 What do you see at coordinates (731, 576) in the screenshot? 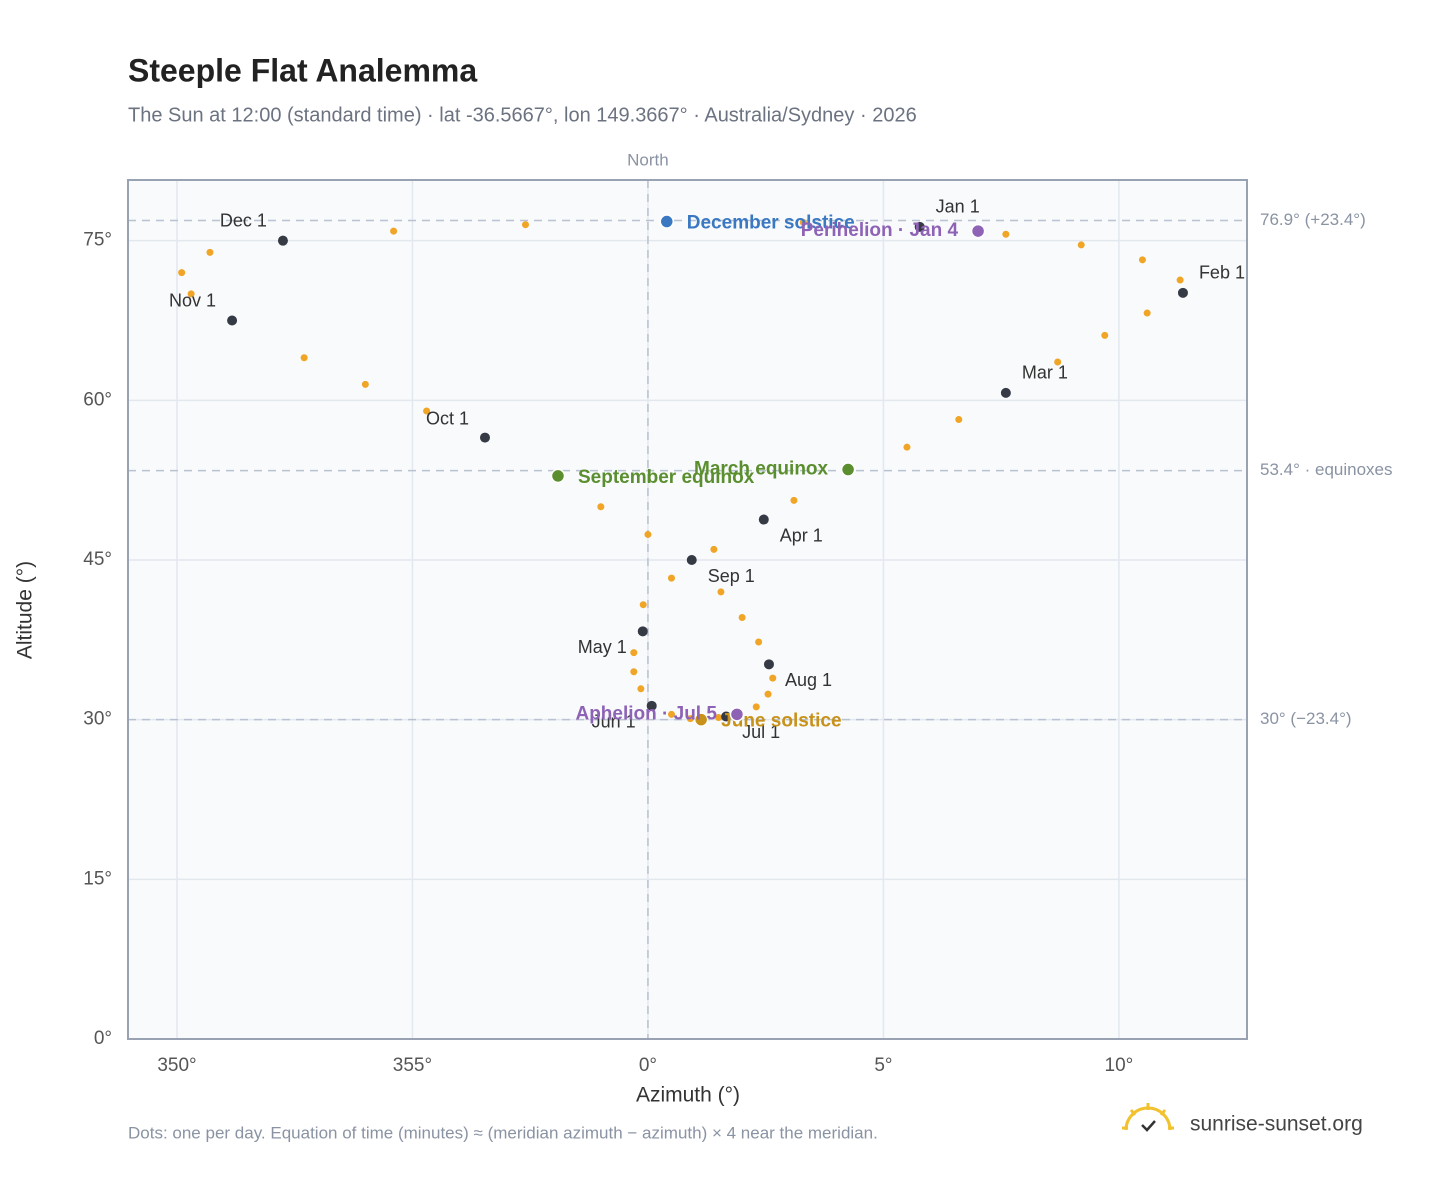
I see `month-label: Sep 1` at bounding box center [731, 576].